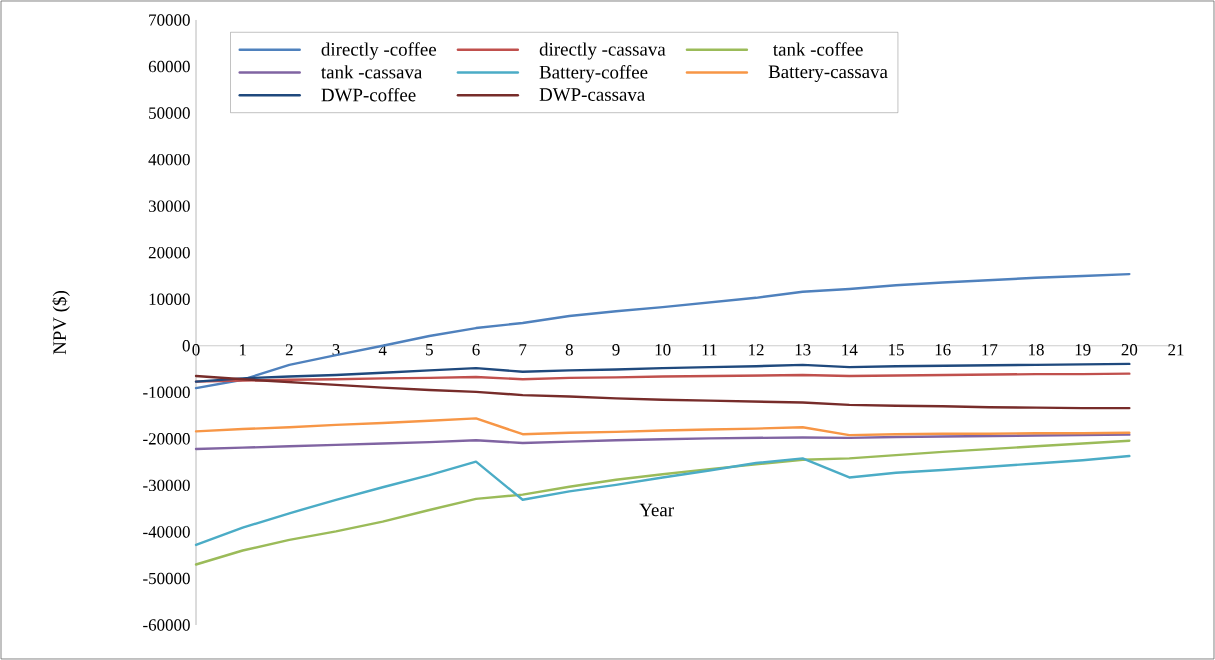 The height and width of the screenshot is (660, 1215). Describe the element at coordinates (756, 350) in the screenshot. I see `x-tick-label: 12` at that location.